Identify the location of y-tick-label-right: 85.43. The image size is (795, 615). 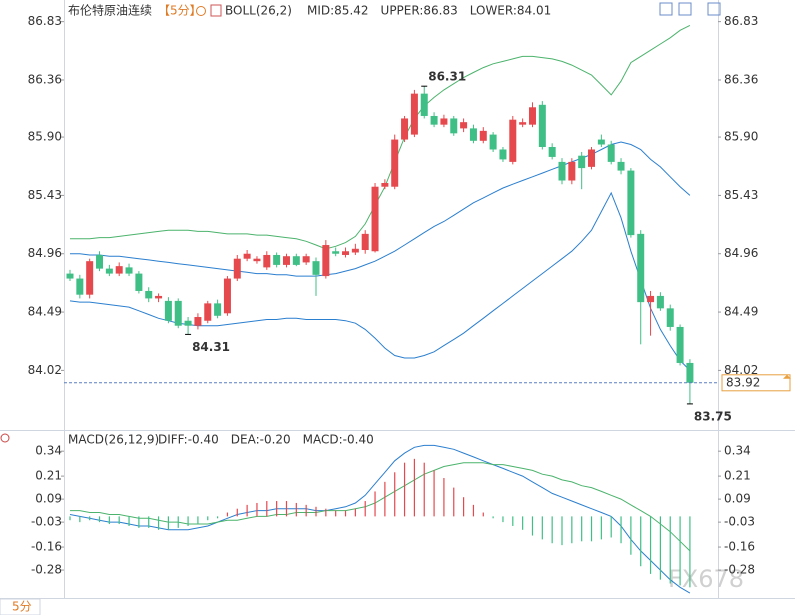
(741, 195).